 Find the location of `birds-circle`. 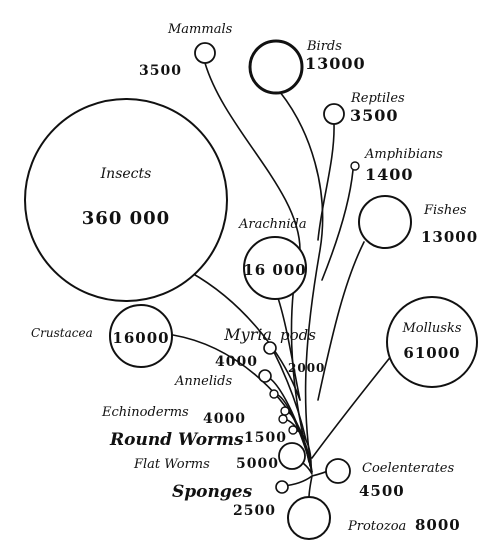

birds-circle is located at coordinates (276, 67).